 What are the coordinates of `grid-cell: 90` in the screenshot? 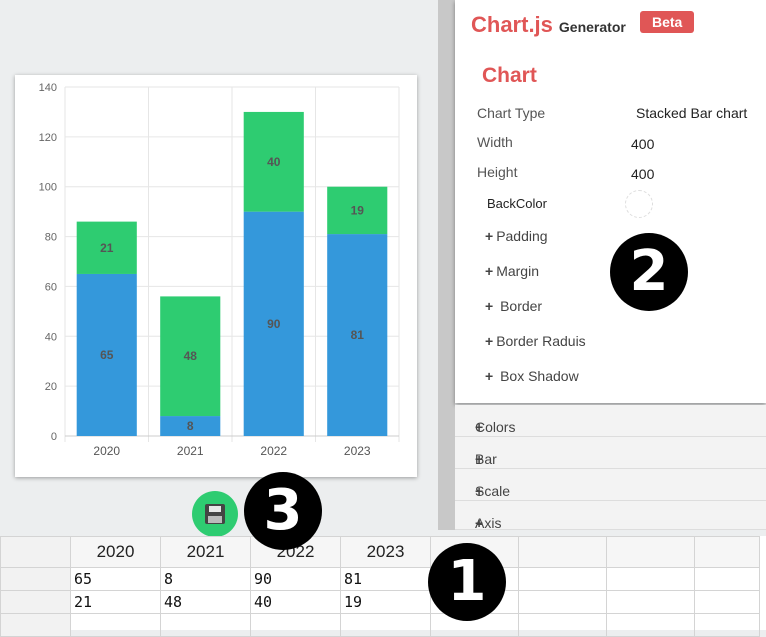 It's located at (295, 579).